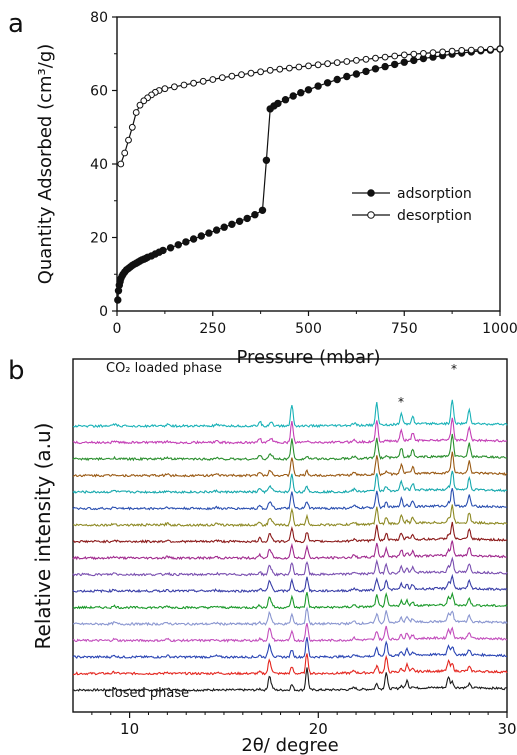 Image resolution: width=517 pixels, height=755 pixels. I want to click on x-tick-label-500: 500, so click(308, 329).